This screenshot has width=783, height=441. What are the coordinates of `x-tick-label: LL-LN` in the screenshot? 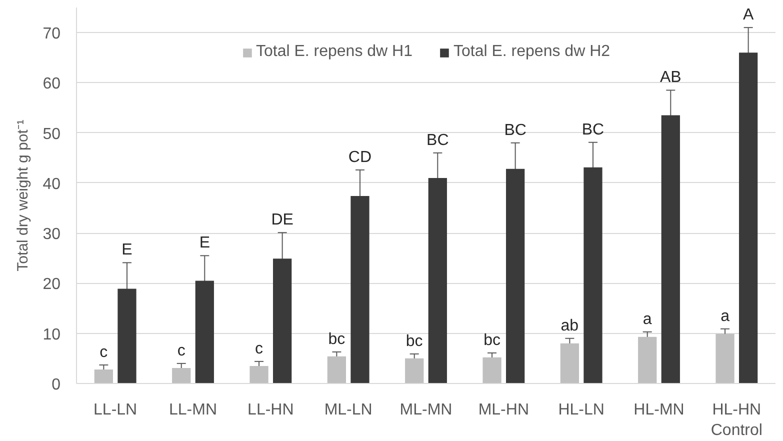 It's located at (116, 410).